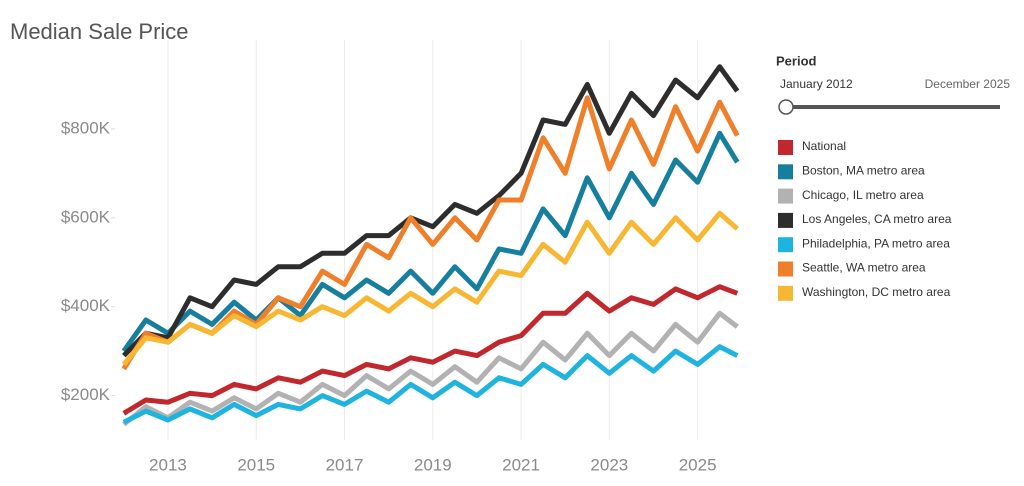  Describe the element at coordinates (609, 464) in the screenshot. I see `x-tick-label: 2023` at that location.